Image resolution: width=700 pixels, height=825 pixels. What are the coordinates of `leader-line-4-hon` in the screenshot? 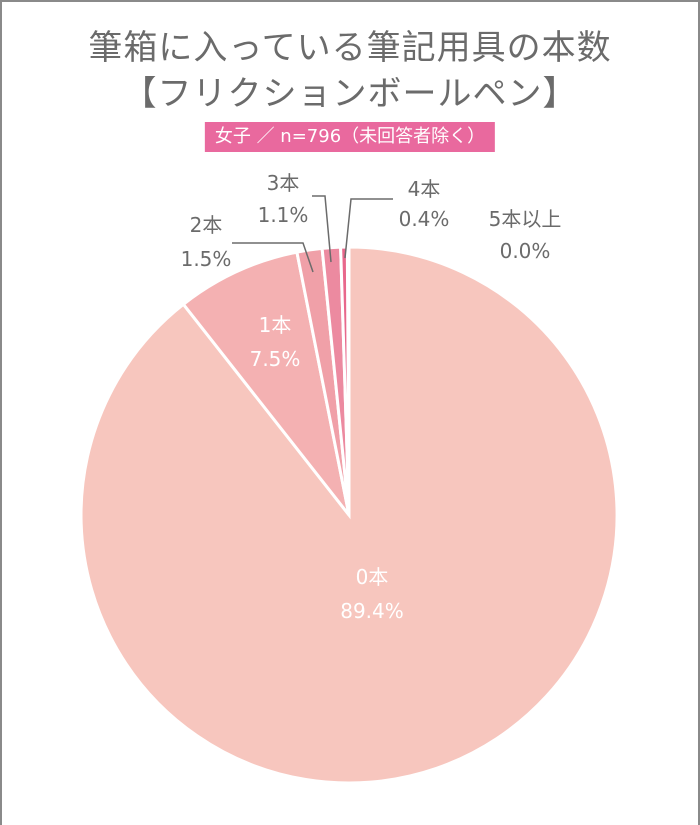 It's located at (368, 228).